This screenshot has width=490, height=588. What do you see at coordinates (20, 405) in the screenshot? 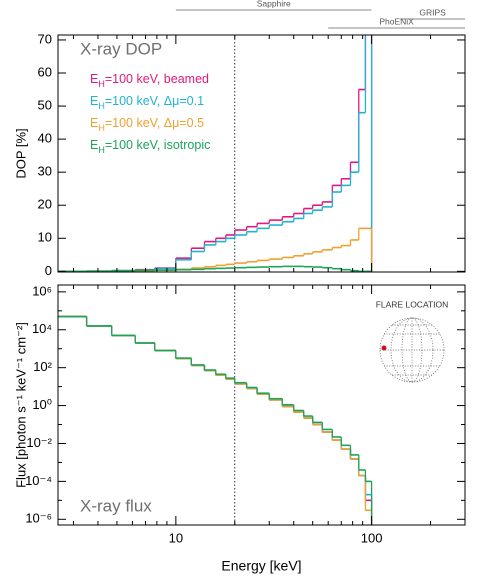
I see `y-axis-label: Flux [photon s⁻¹ keV⁻¹ cm⁻²]` at bounding box center [20, 405].